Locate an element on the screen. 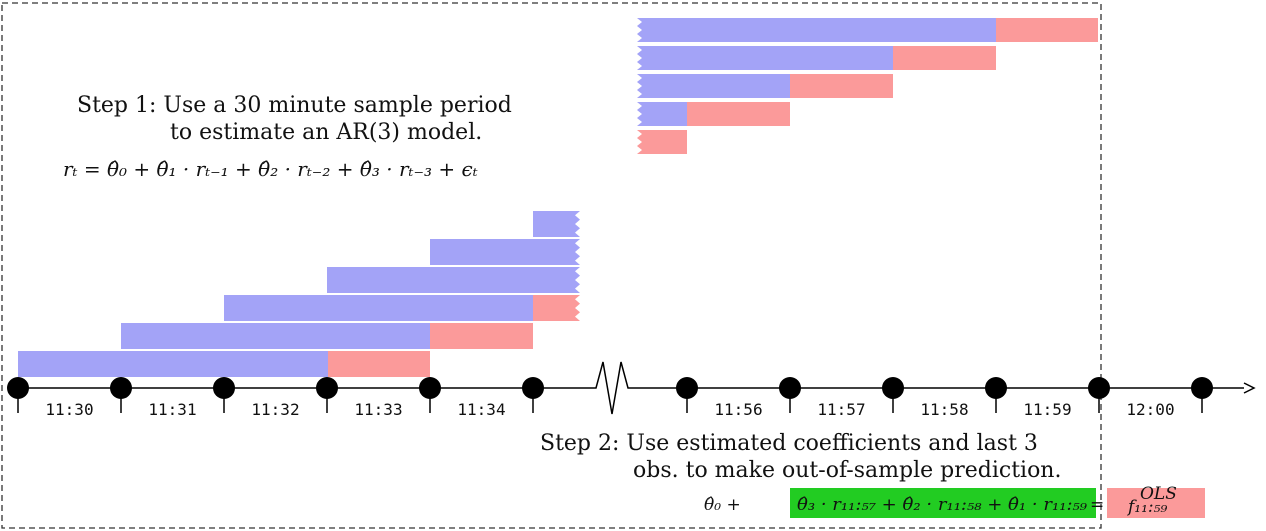 Image resolution: width=1266 pixels, height=531 pixels. prediction-green-box is located at coordinates (943, 503).